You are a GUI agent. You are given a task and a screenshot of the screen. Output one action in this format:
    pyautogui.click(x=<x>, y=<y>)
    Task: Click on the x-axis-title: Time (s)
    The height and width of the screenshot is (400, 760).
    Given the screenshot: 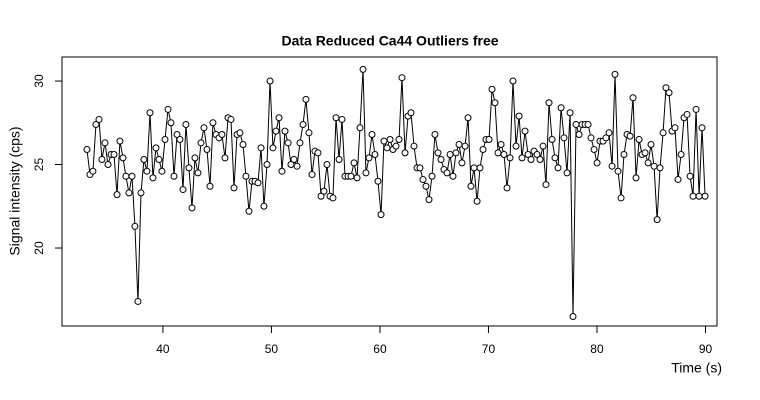 What is the action you would take?
    pyautogui.click(x=696, y=368)
    